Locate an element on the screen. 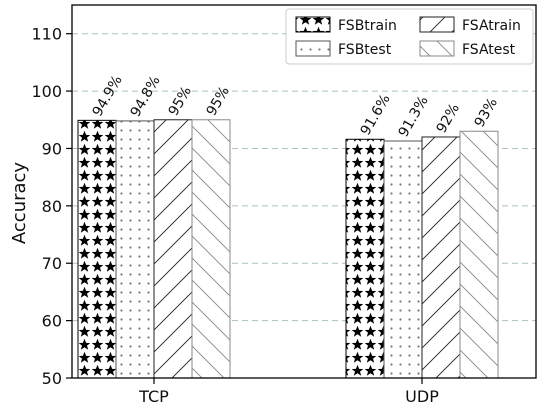  bar-fsatest-tcp is located at coordinates (211, 249).